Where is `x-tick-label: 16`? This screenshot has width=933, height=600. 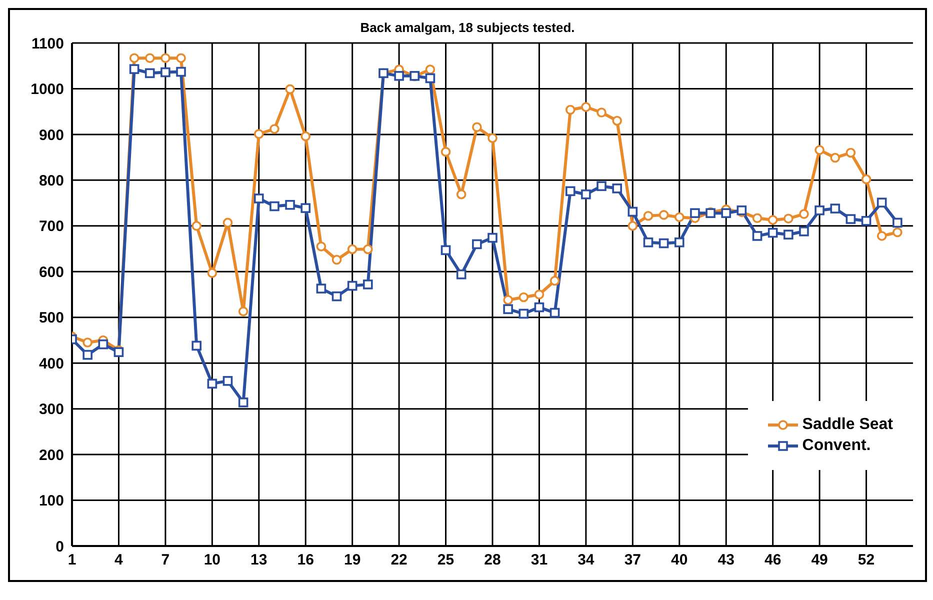
x-tick-label: 16 is located at coordinates (305, 560).